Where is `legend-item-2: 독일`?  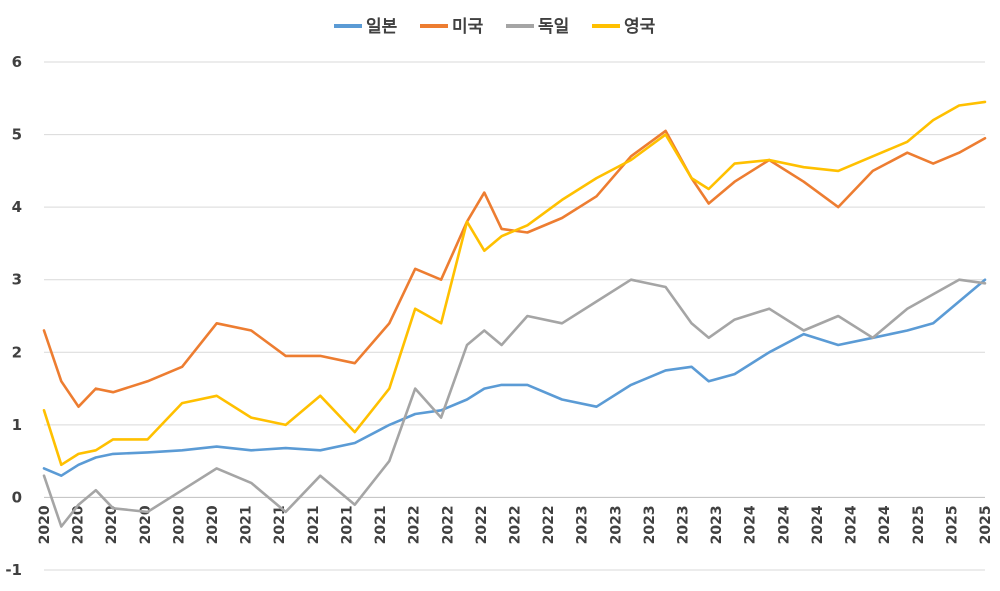
legend-item-2: 독일 is located at coordinates (537, 27).